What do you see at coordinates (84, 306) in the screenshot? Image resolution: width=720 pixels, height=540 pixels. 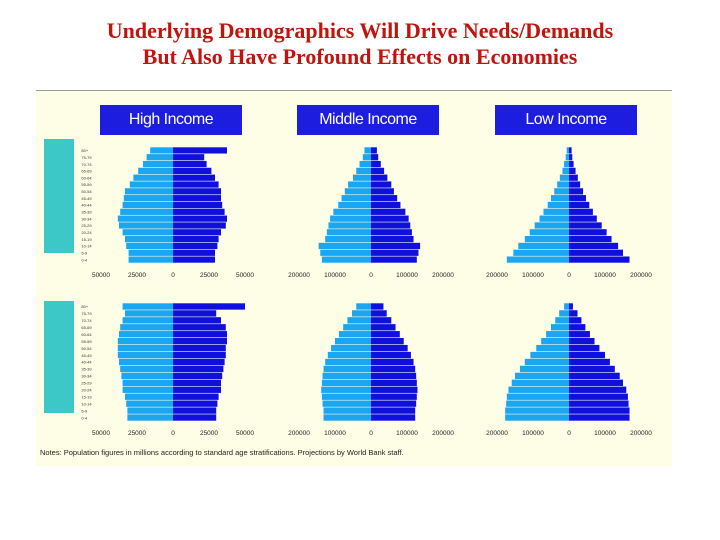 I see `age-label: 80+` at bounding box center [84, 306].